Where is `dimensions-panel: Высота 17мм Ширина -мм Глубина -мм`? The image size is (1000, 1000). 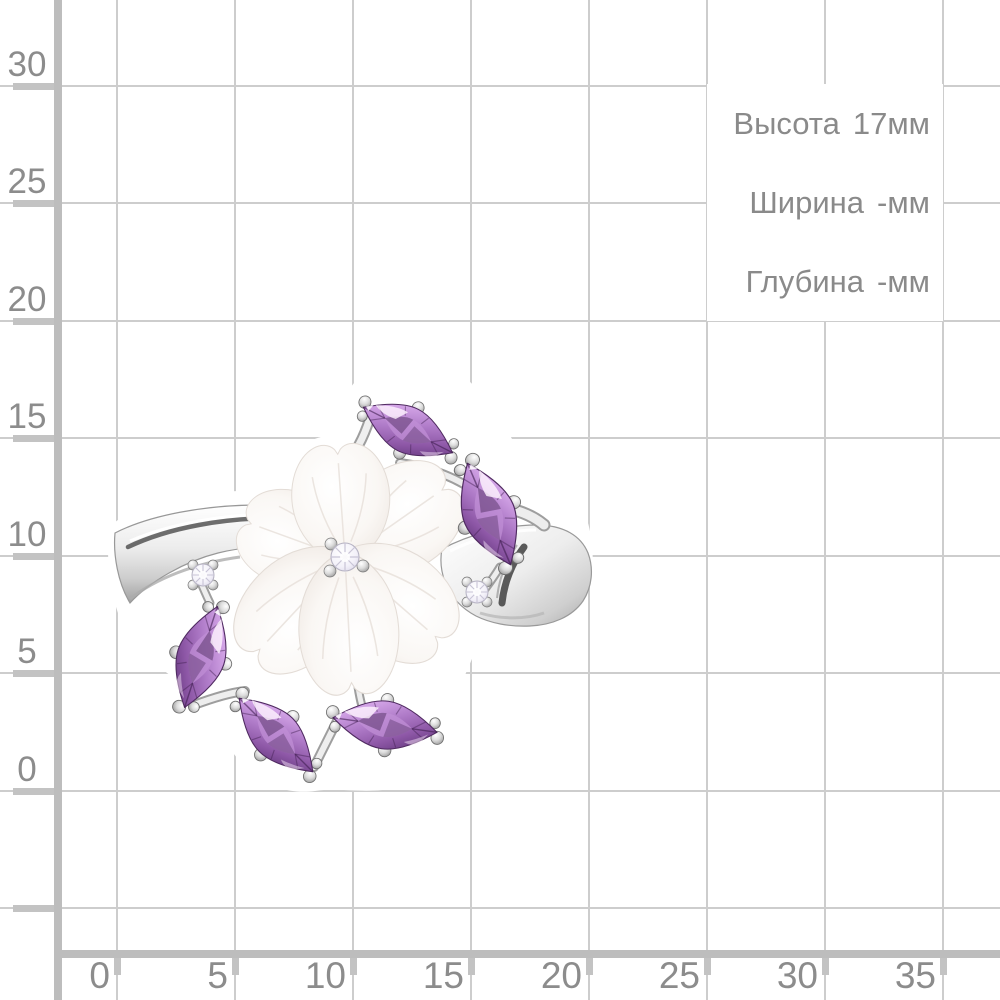
dimensions-panel: Высота 17мм Ширина -мм Глубина -мм is located at coordinates (825, 202).